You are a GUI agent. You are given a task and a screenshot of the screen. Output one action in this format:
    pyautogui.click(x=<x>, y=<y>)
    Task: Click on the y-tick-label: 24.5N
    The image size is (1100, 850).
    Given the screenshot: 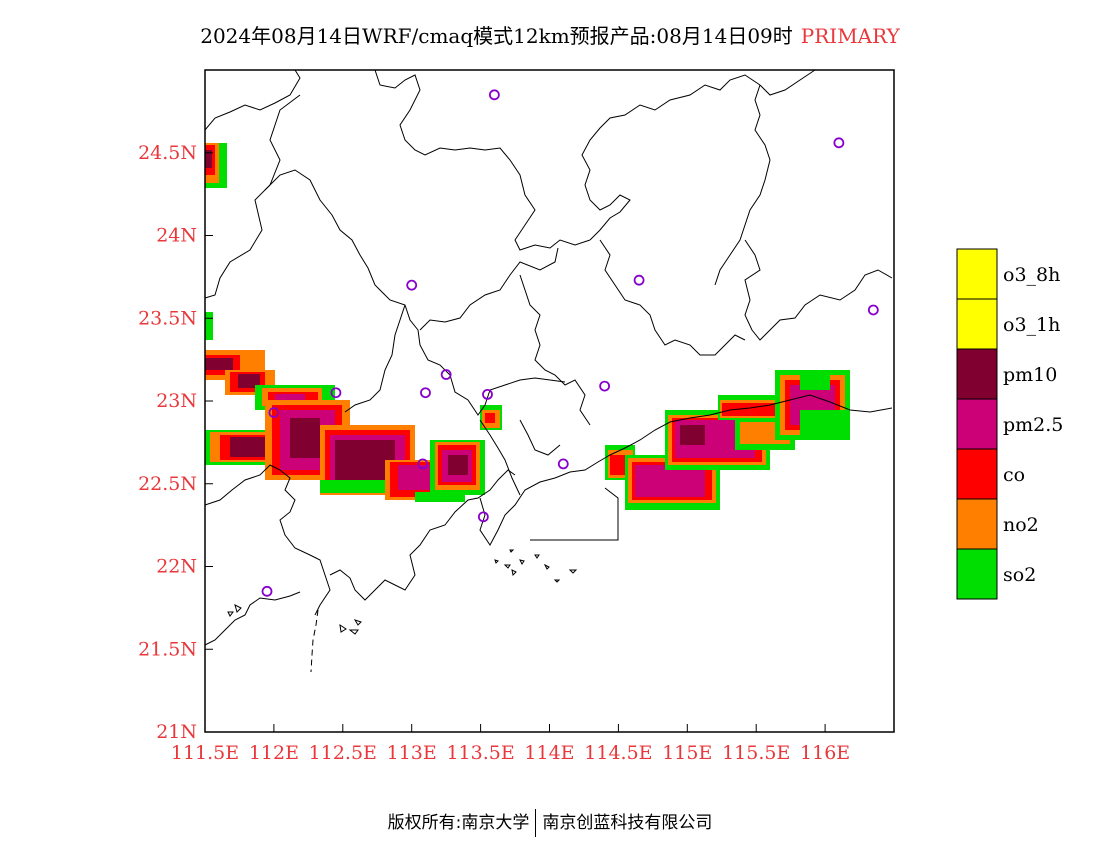 What is the action you would take?
    pyautogui.click(x=167, y=153)
    